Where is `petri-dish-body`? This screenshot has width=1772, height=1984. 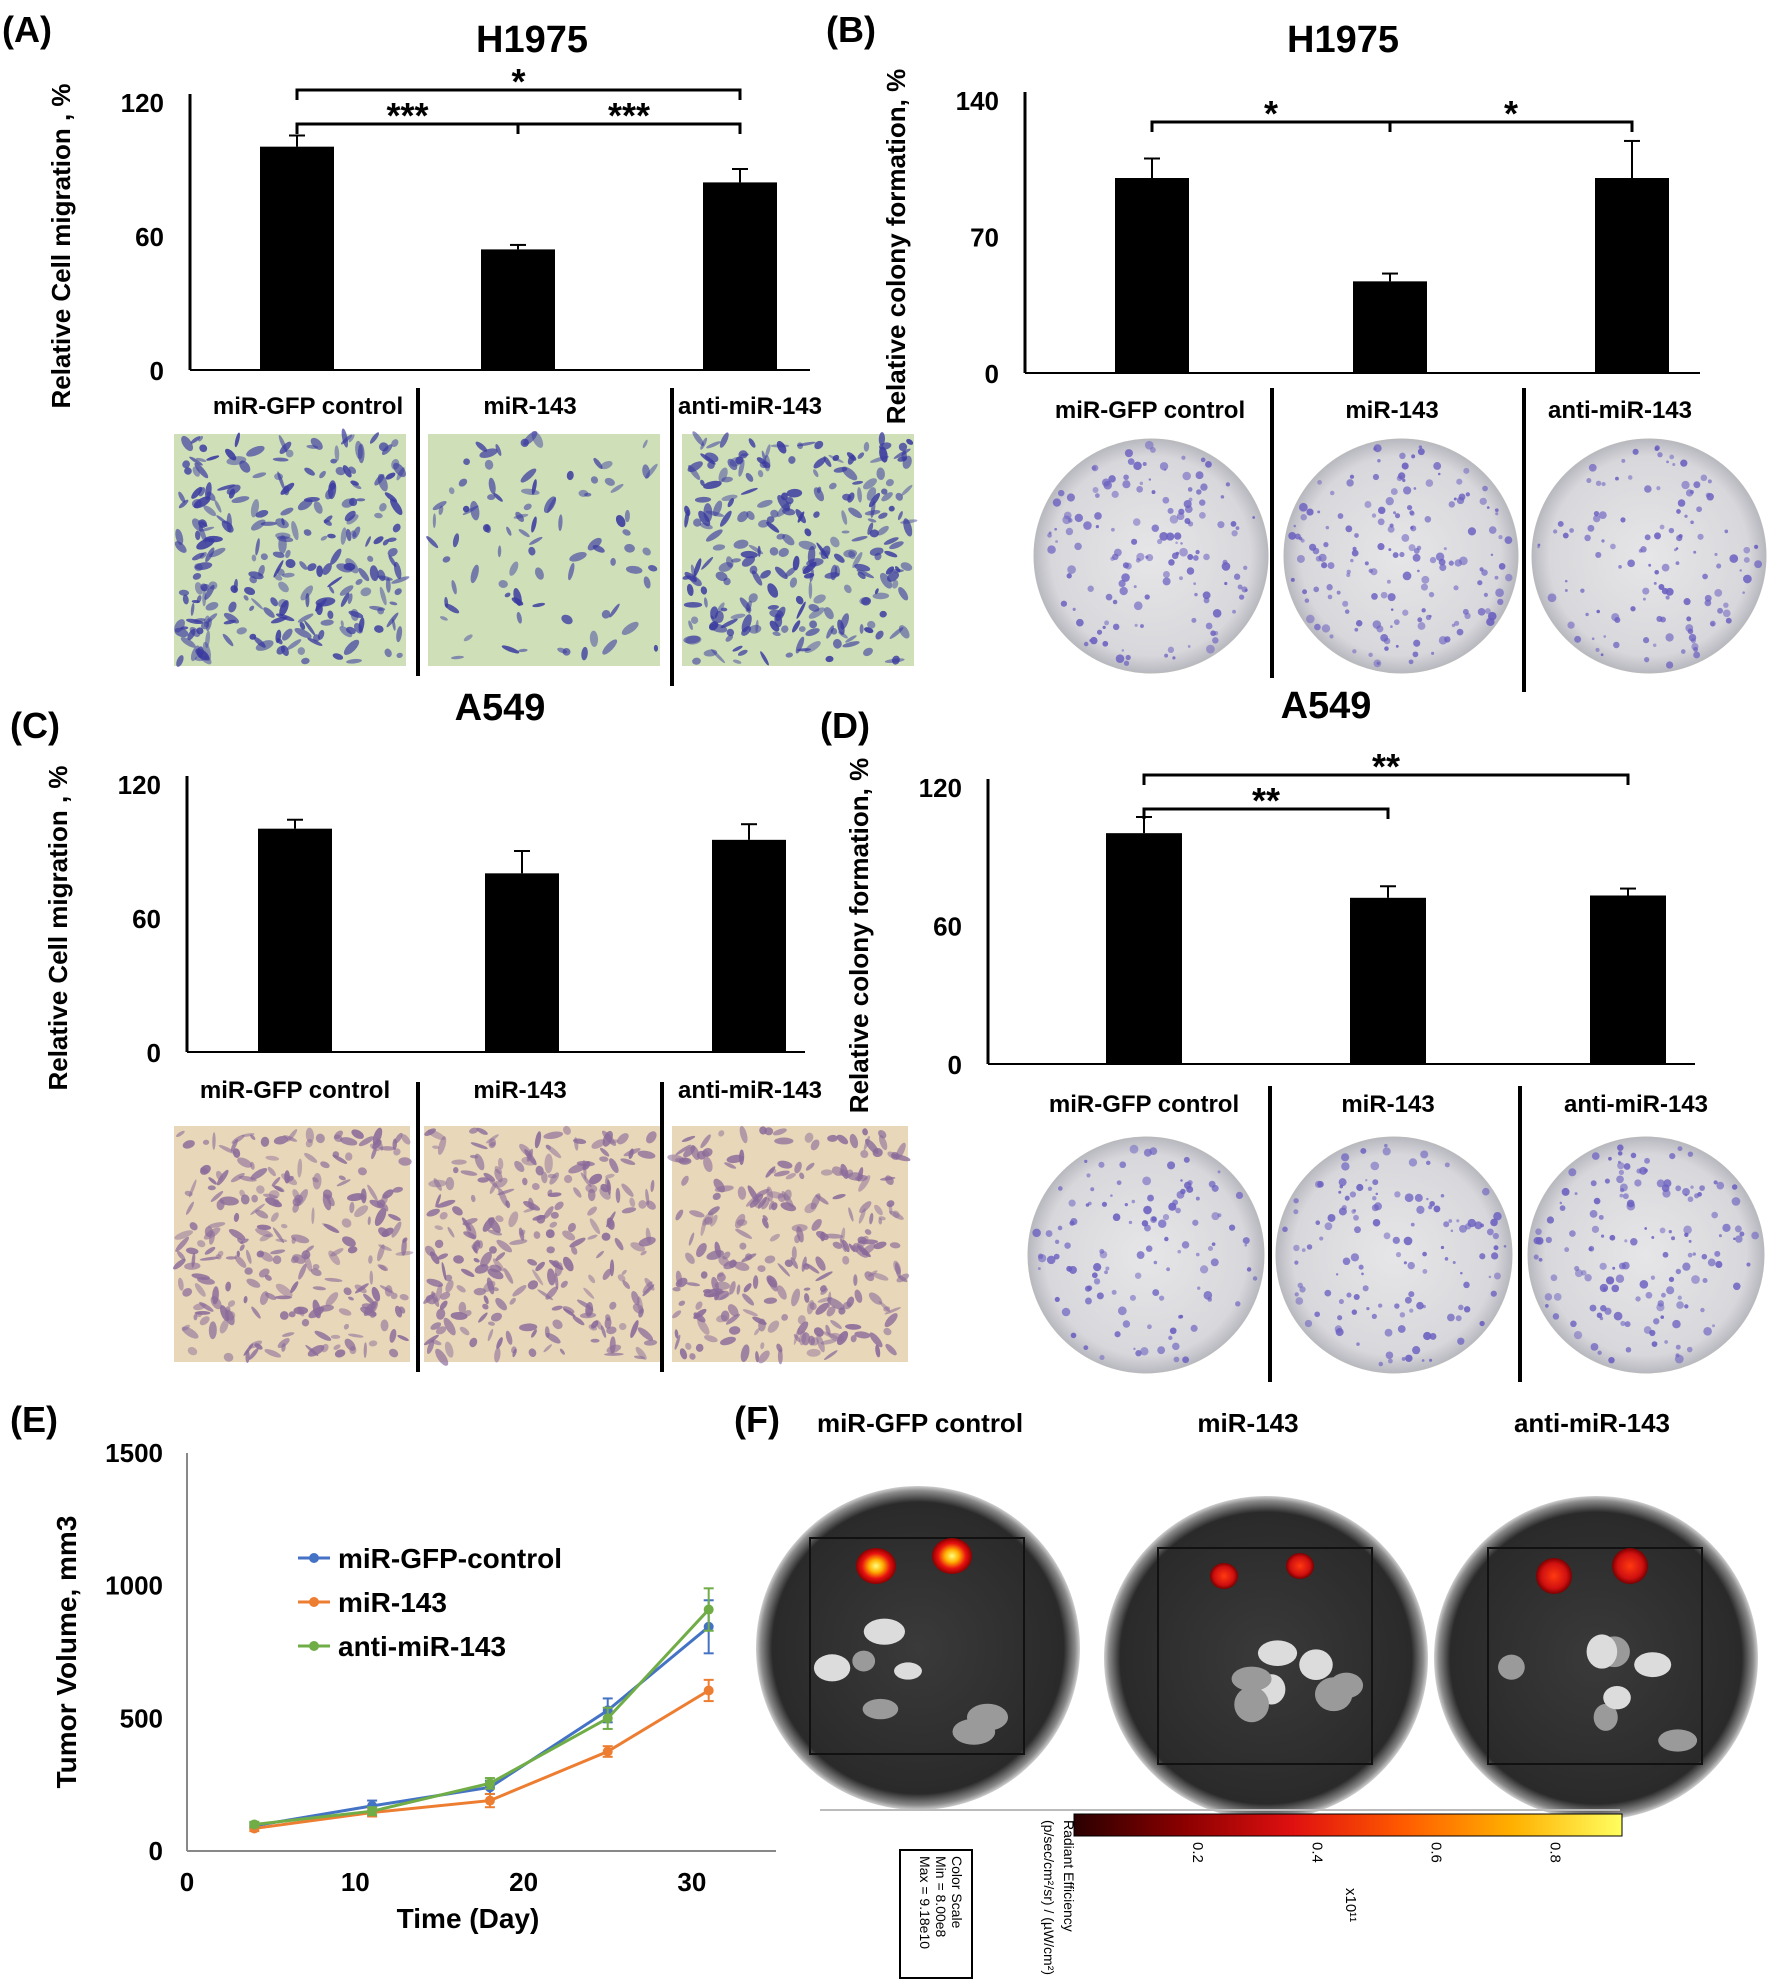 petri-dish-body is located at coordinates (918, 1648).